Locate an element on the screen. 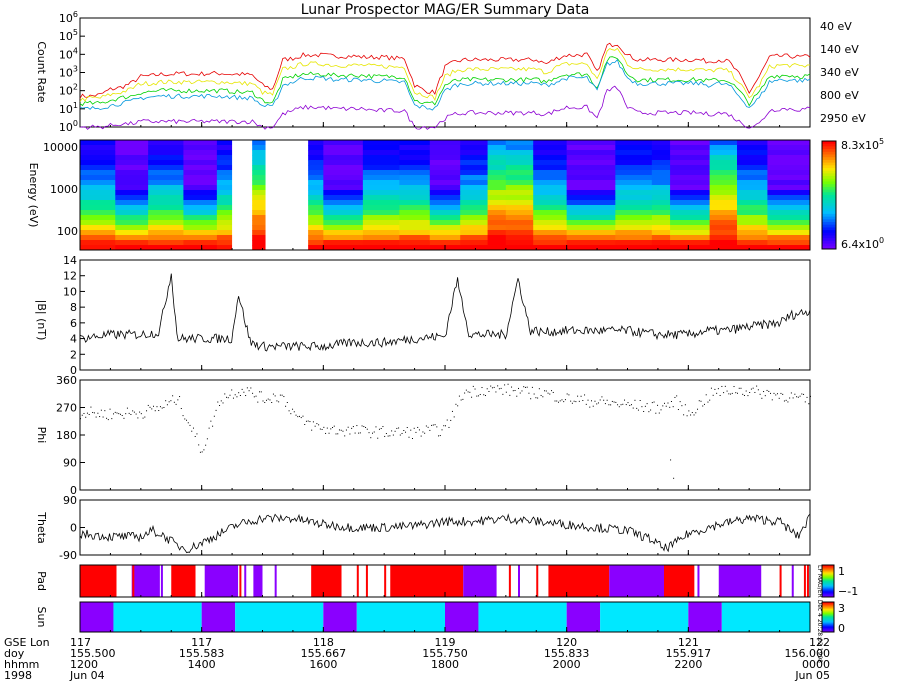  count-rate-ytick: 104 is located at coordinates (68, 53).